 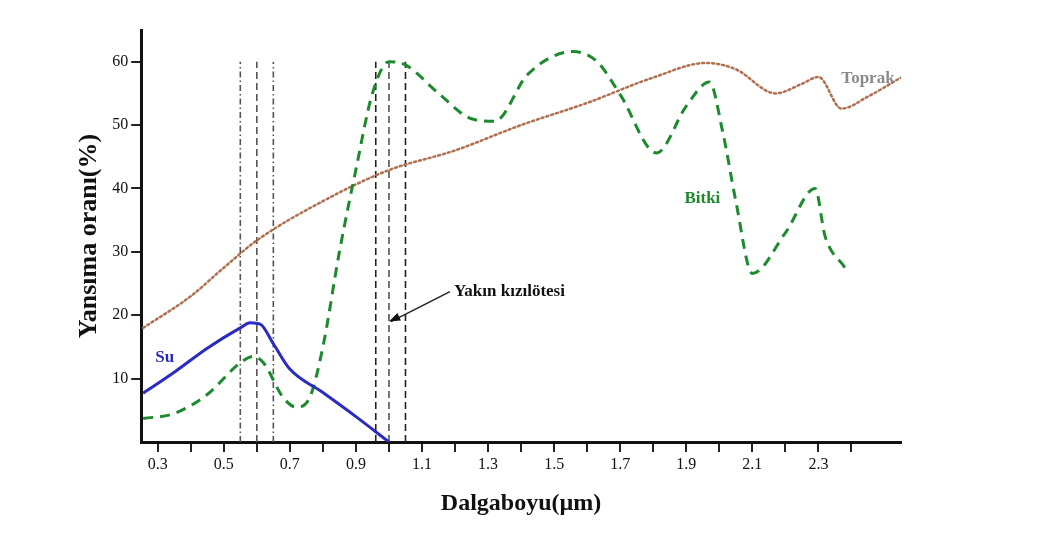 What do you see at coordinates (266, 381) in the screenshot?
I see `line-series` at bounding box center [266, 381].